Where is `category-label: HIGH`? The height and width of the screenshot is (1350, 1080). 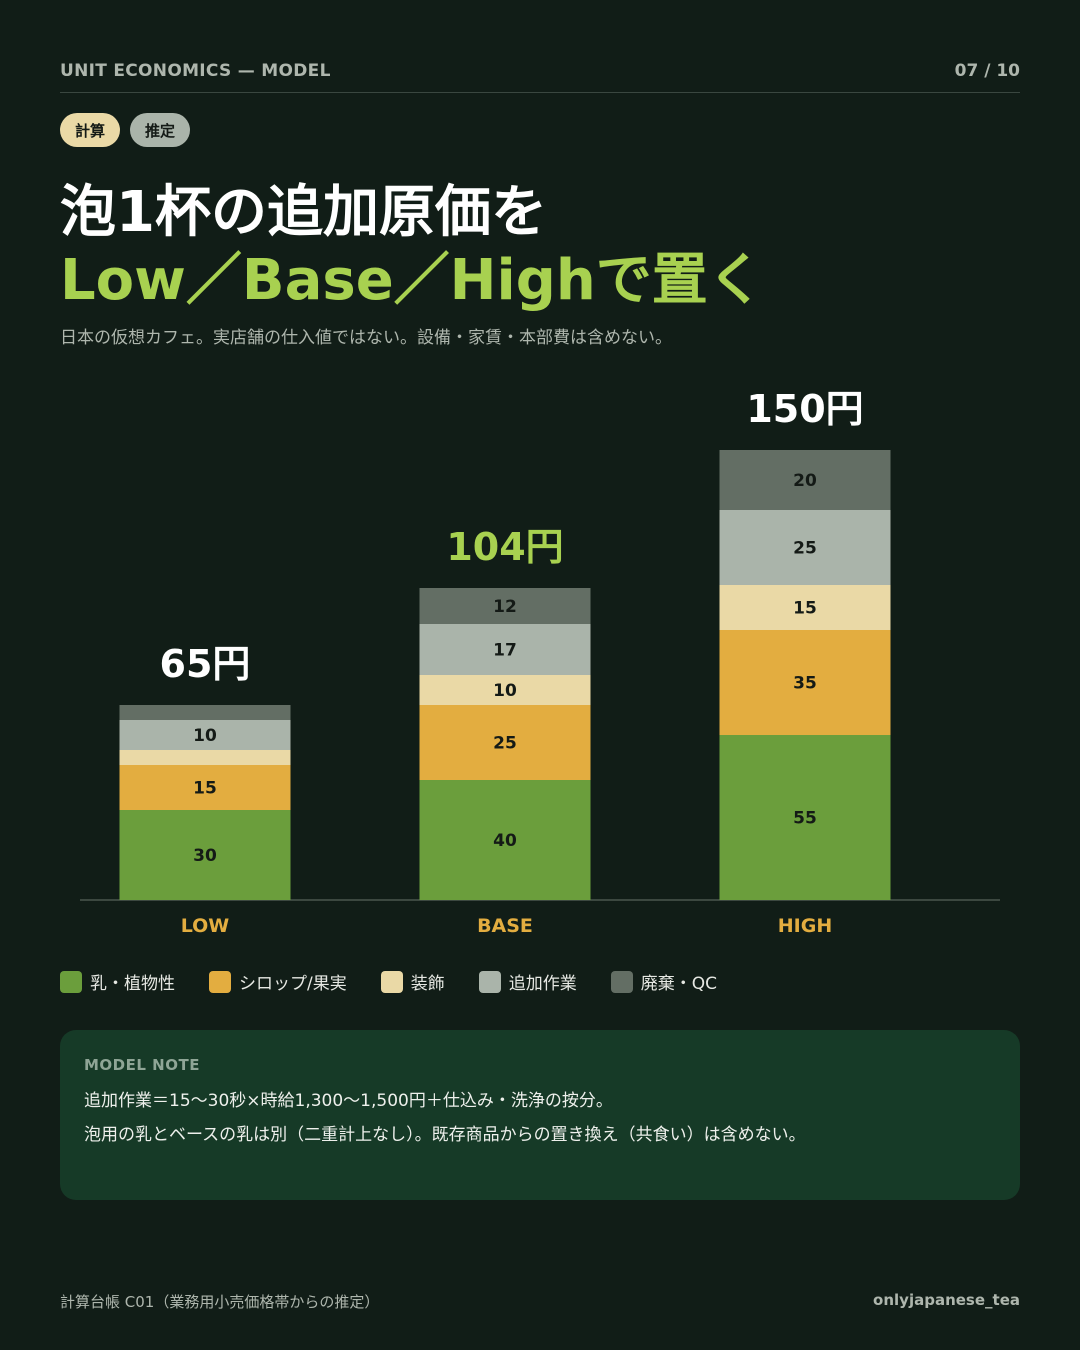
category-label: HIGH is located at coordinates (805, 926).